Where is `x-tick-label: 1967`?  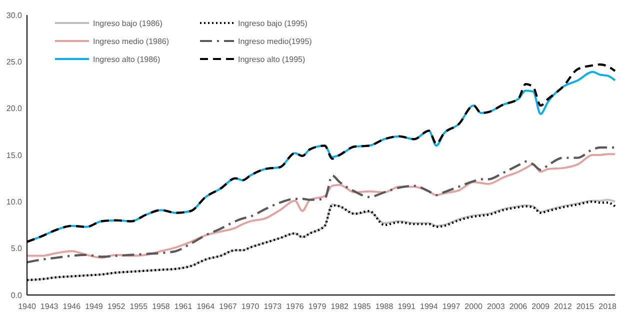
x-tick-label: 1967 is located at coordinates (228, 306).